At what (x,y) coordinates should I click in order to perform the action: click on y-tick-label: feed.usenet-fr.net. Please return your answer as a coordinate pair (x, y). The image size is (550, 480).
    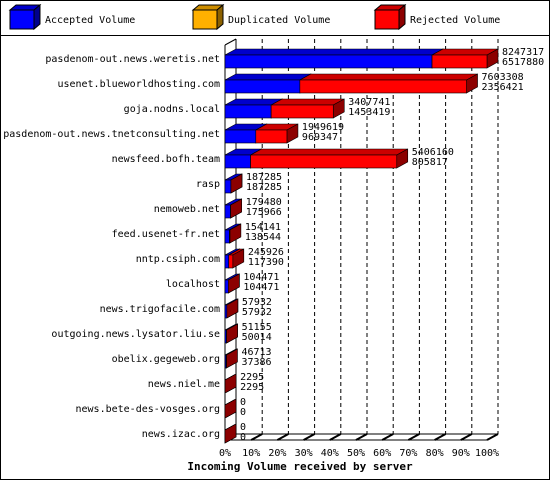
    Looking at the image, I should click on (166, 234).